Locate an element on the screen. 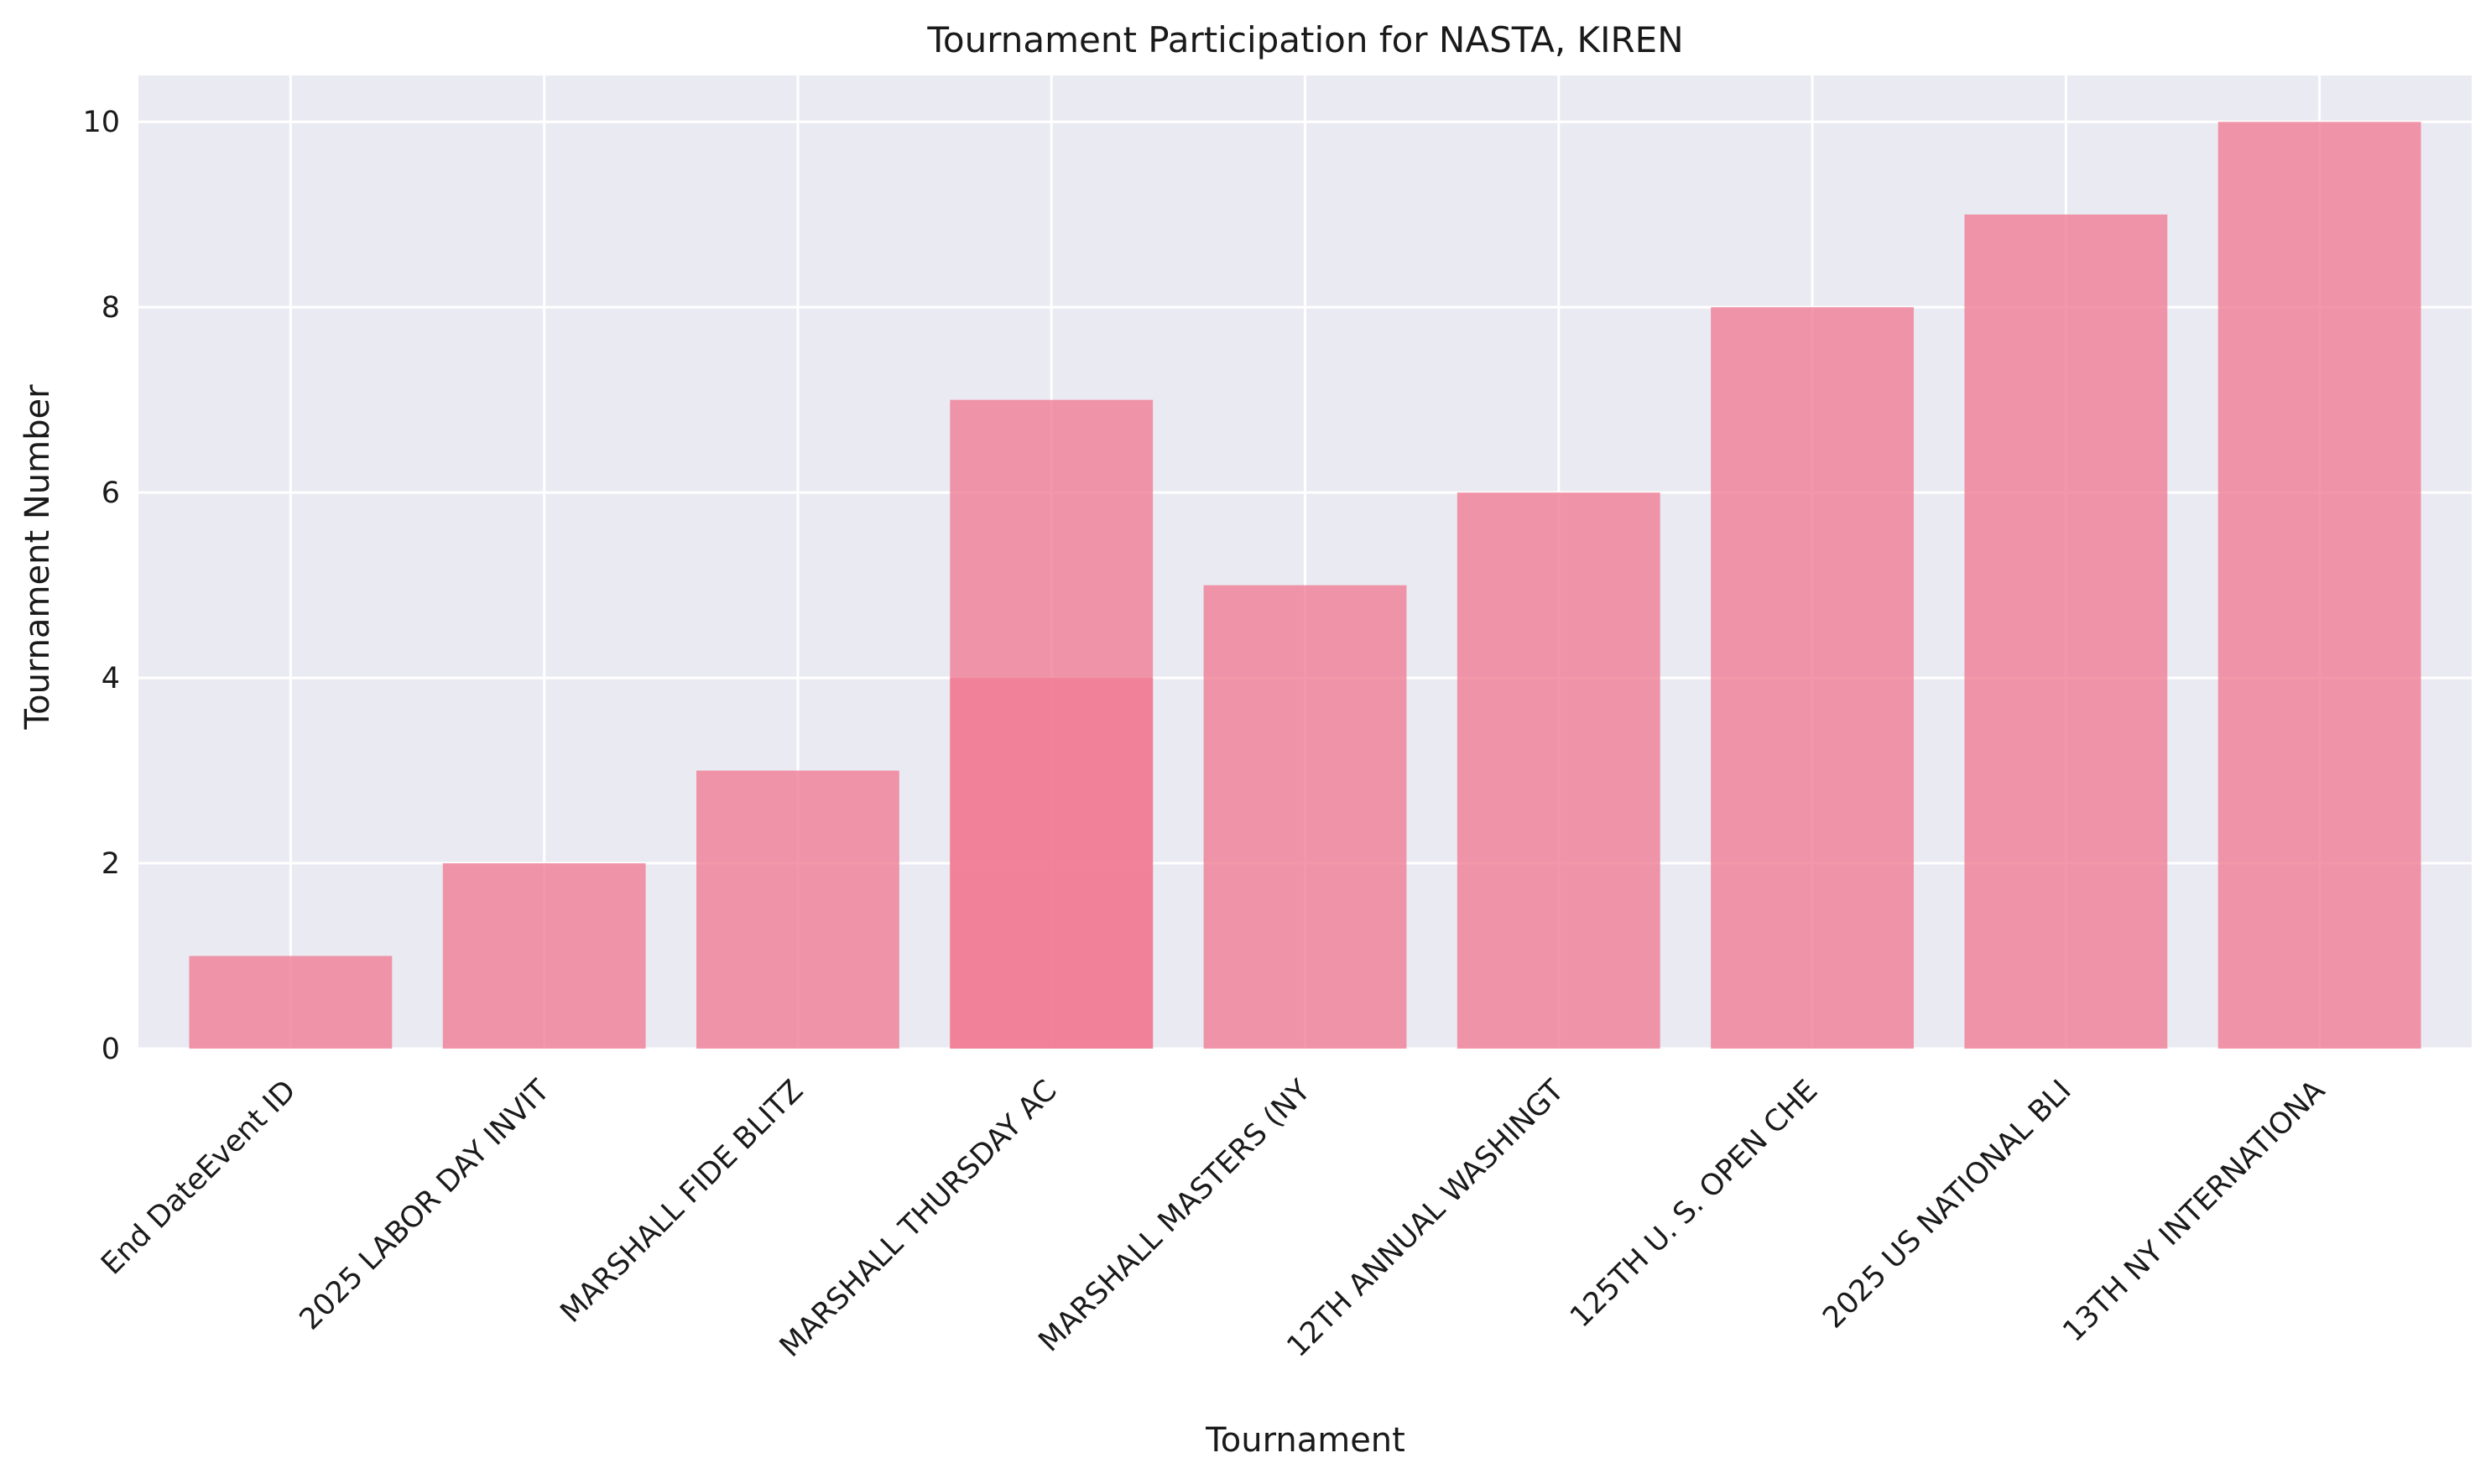 The width and height of the screenshot is (2491, 1484). x-tick-label: 12TH ANNUAL WASHINGT is located at coordinates (1426, 1219).